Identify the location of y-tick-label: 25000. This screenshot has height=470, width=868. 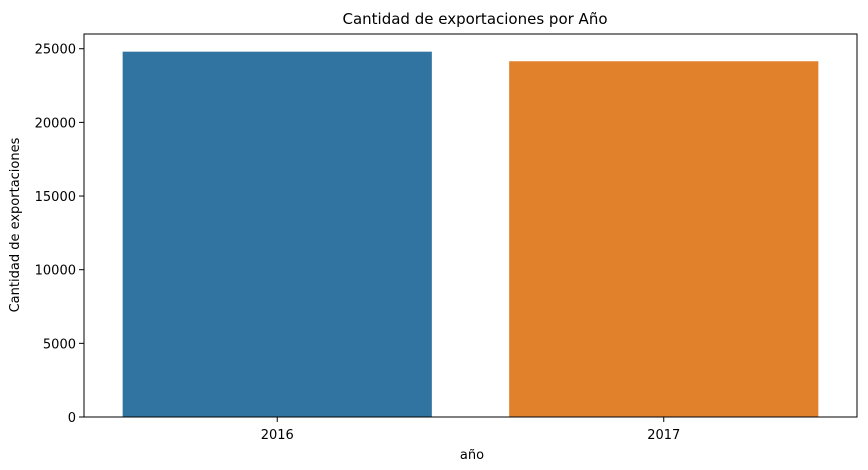
(55, 50).